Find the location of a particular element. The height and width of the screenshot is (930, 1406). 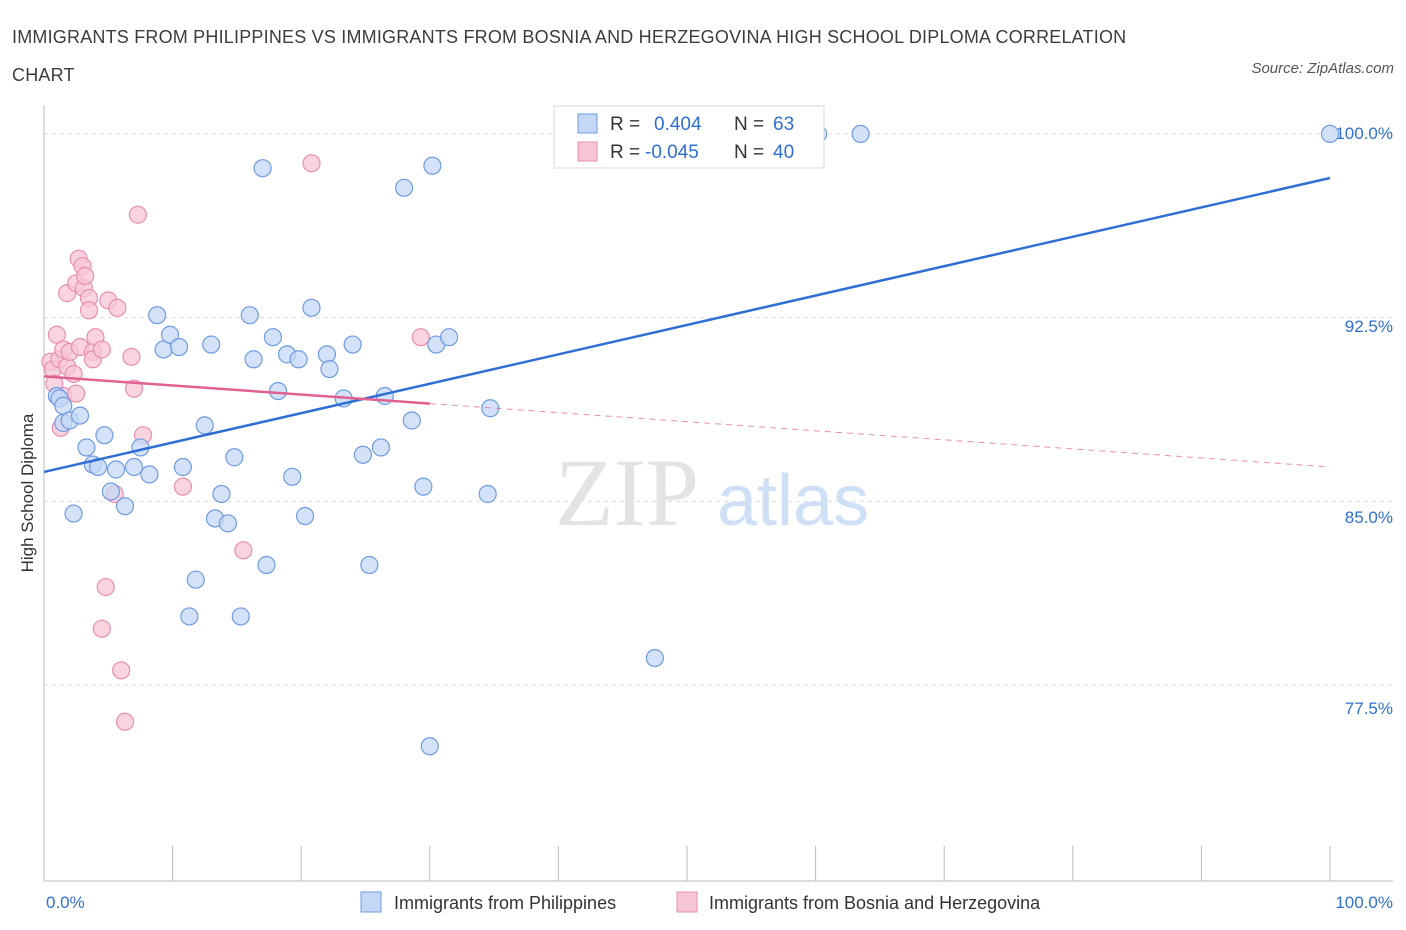

y-tick-label-85: 85.0% is located at coordinates (1369, 517).